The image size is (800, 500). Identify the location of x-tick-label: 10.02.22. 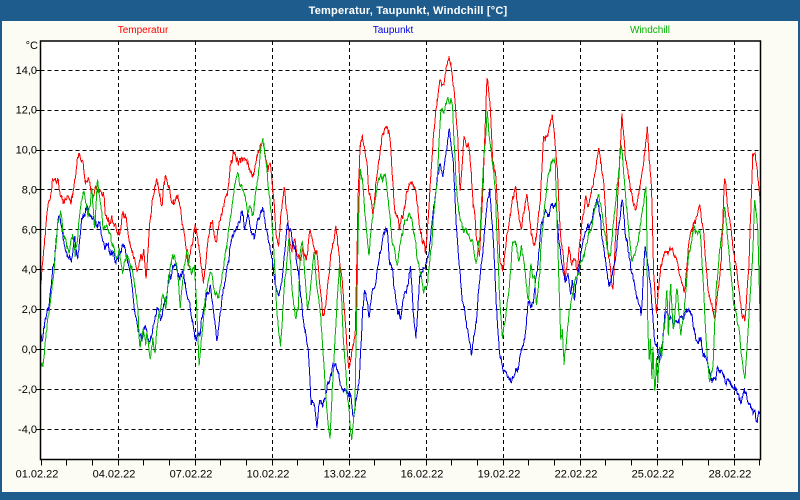
(268, 475).